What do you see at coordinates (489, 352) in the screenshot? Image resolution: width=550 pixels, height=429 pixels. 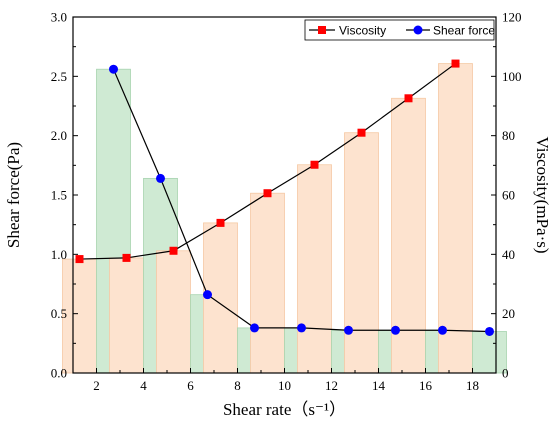 I see `shear-force-bar` at bounding box center [489, 352].